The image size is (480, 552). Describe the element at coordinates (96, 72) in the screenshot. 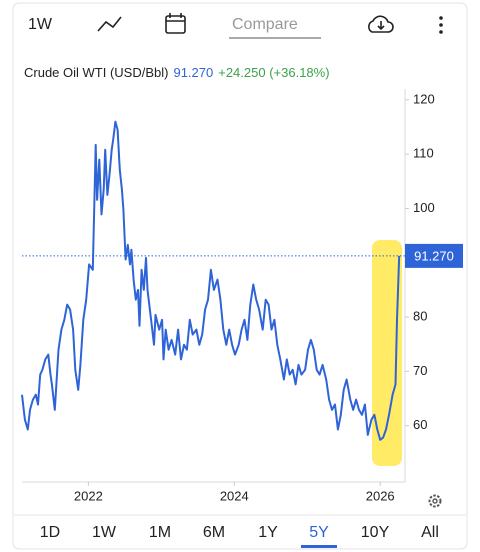

I see `legend-name: Crude Oil WTI (USD/Bbl)` at that location.